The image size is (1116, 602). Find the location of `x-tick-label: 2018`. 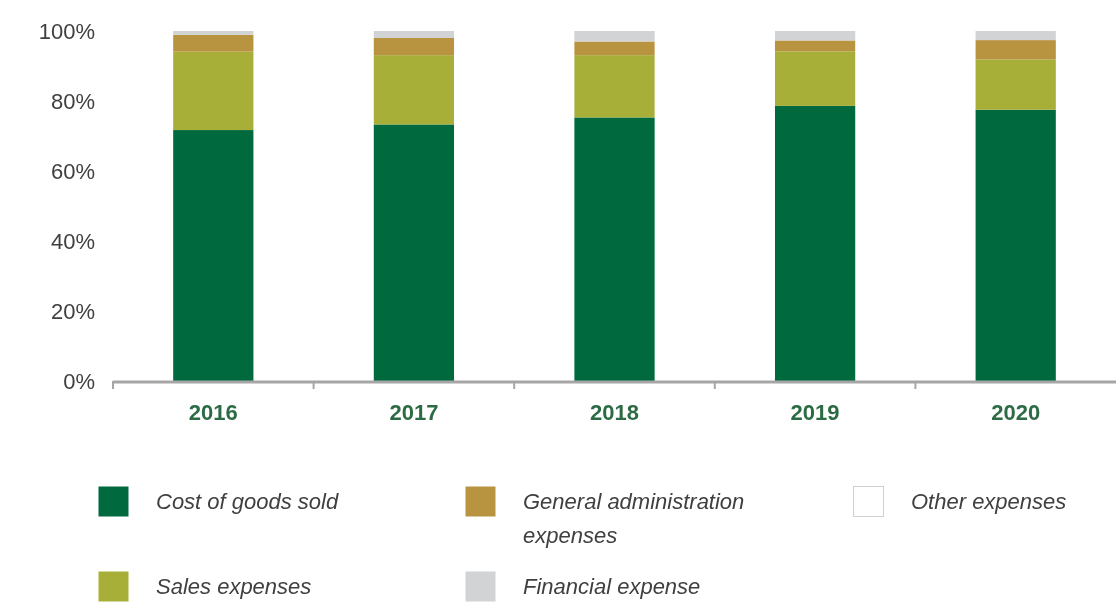

x-tick-label: 2018 is located at coordinates (614, 412).